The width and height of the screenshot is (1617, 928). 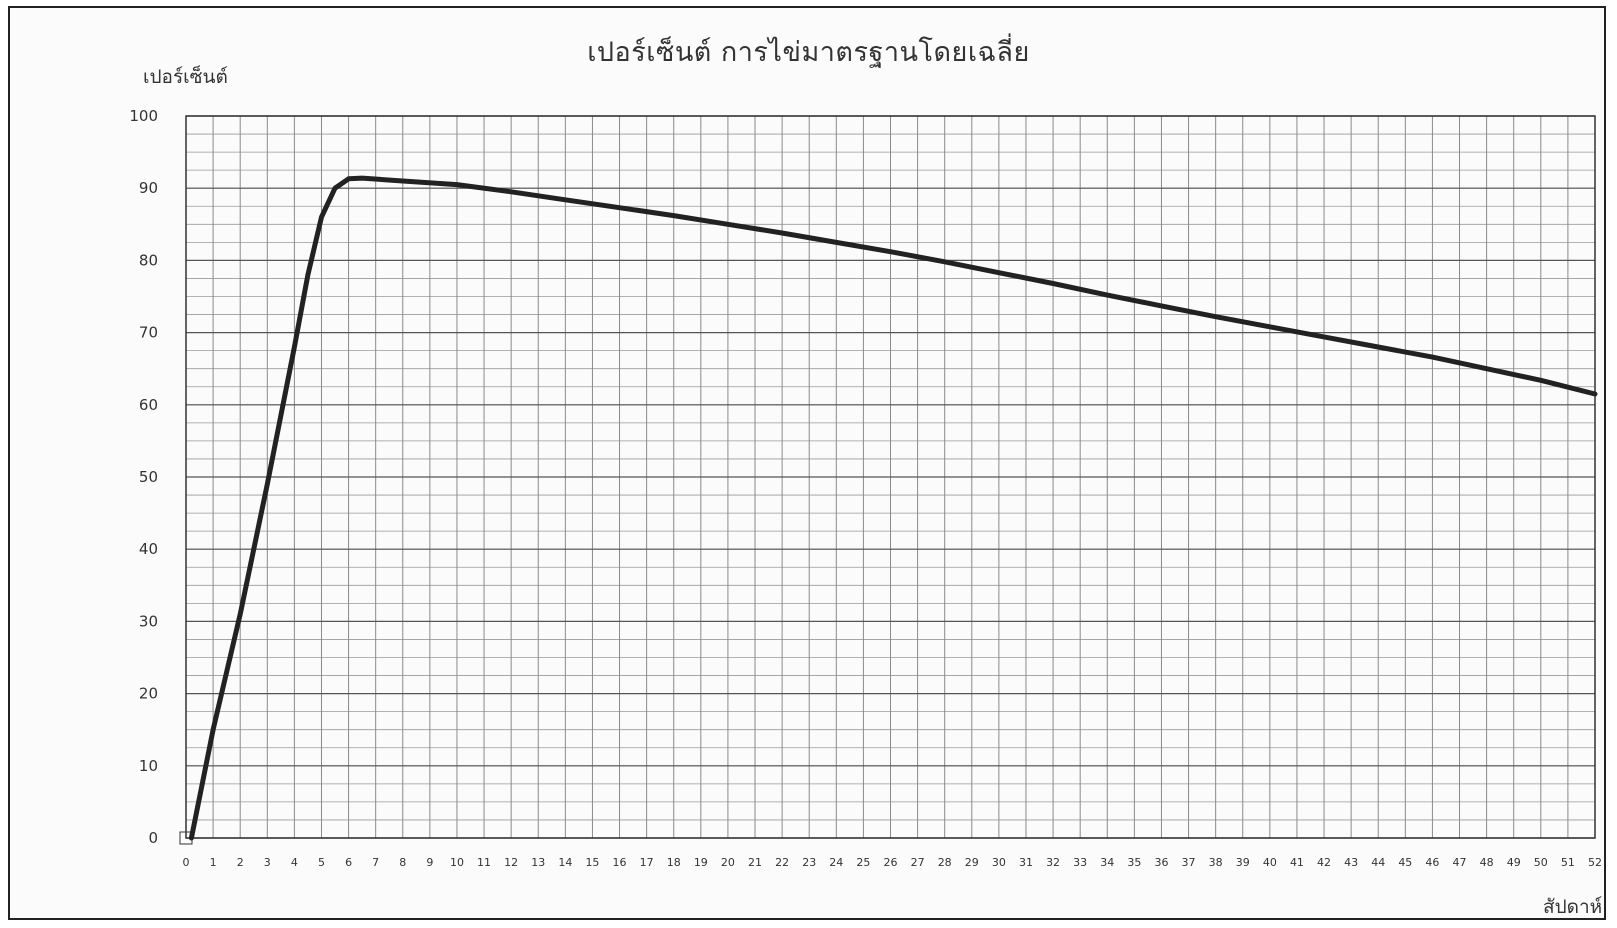 I want to click on x-tick-label: 12, so click(x=511, y=862).